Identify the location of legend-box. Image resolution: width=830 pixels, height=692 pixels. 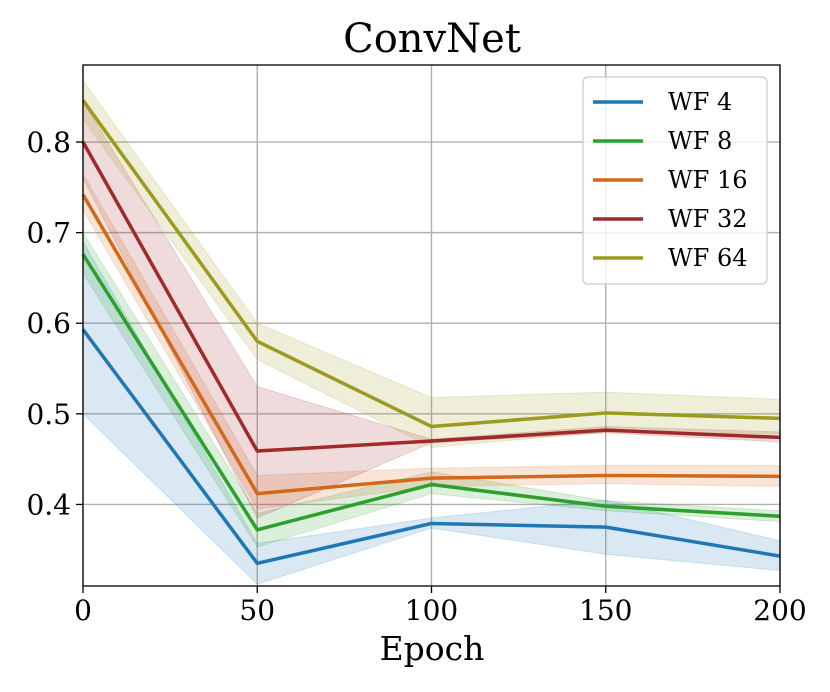
(675, 180).